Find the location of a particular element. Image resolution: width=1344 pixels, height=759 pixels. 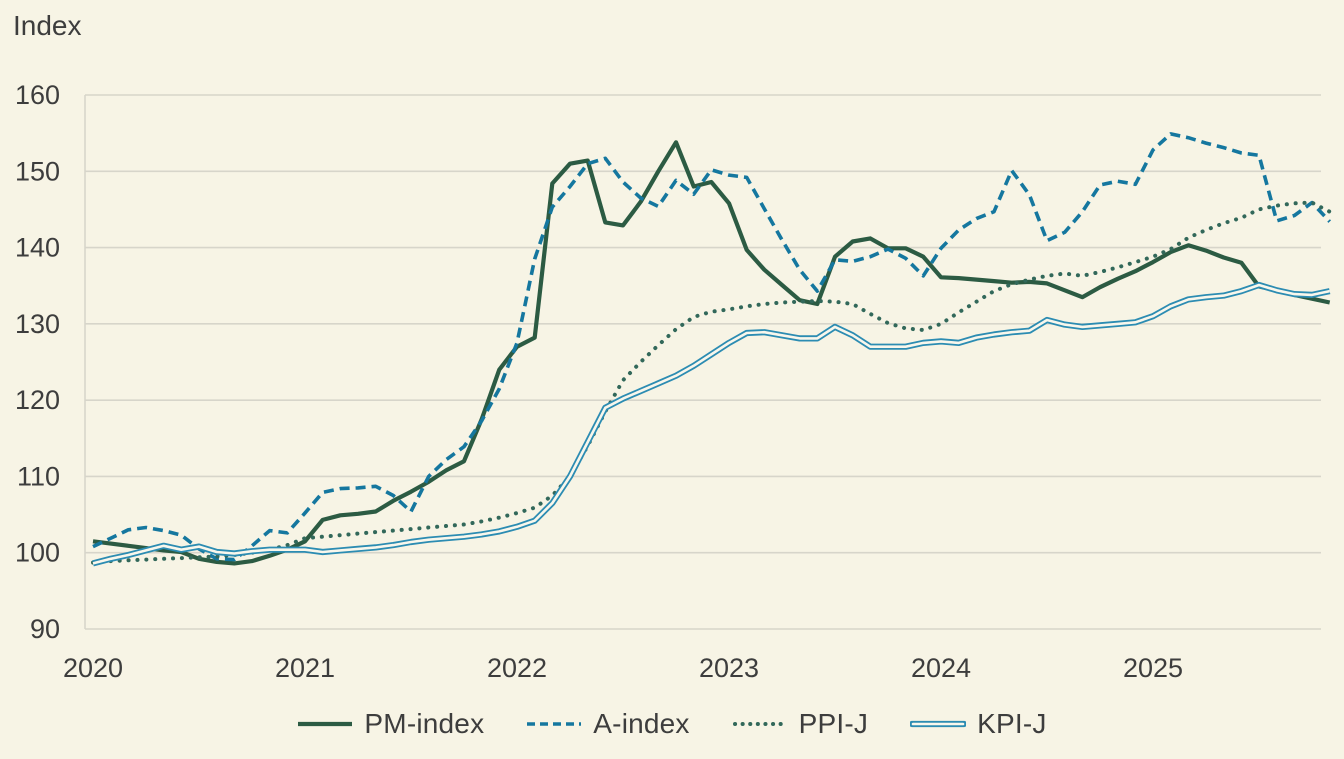

x-axis-tick-labels: 2020 2021 2022 2023 2024 2025 is located at coordinates (623, 668).